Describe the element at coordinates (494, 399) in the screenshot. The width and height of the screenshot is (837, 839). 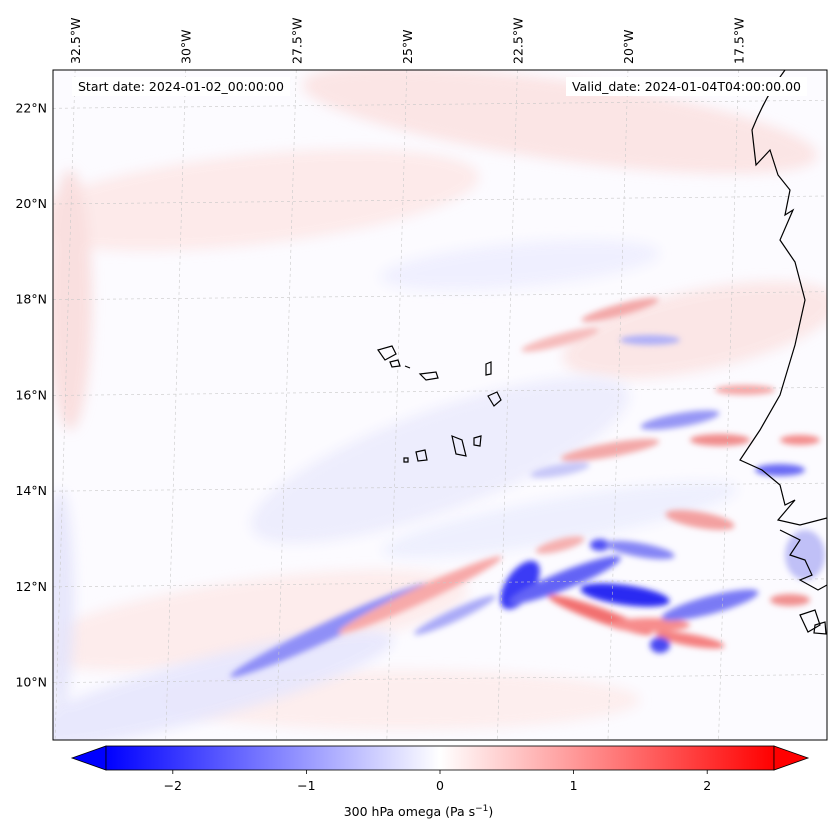
I see `boa-vista-island` at that location.